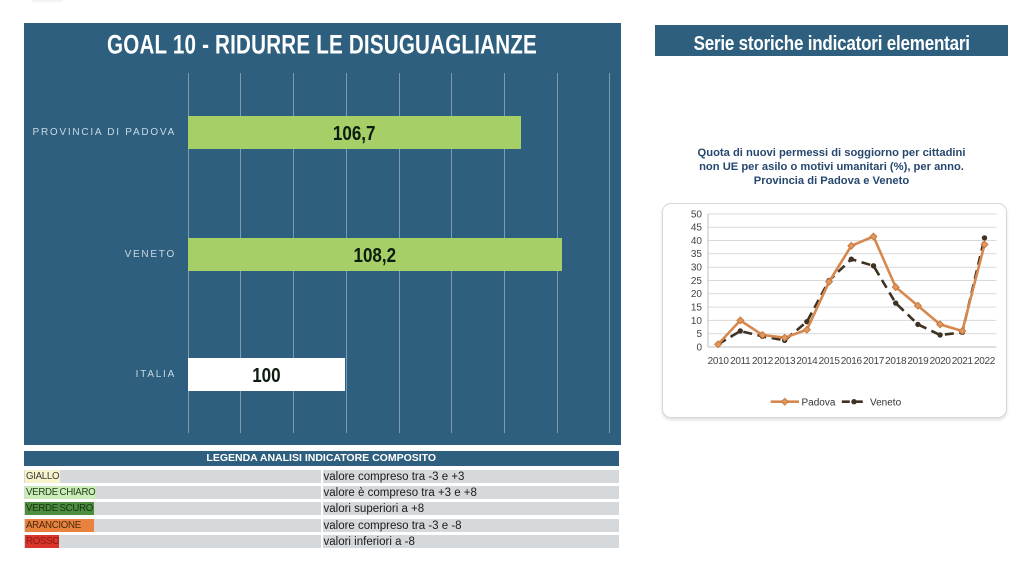  What do you see at coordinates (740, 361) in the screenshot?
I see `svg-text: 2011` at bounding box center [740, 361].